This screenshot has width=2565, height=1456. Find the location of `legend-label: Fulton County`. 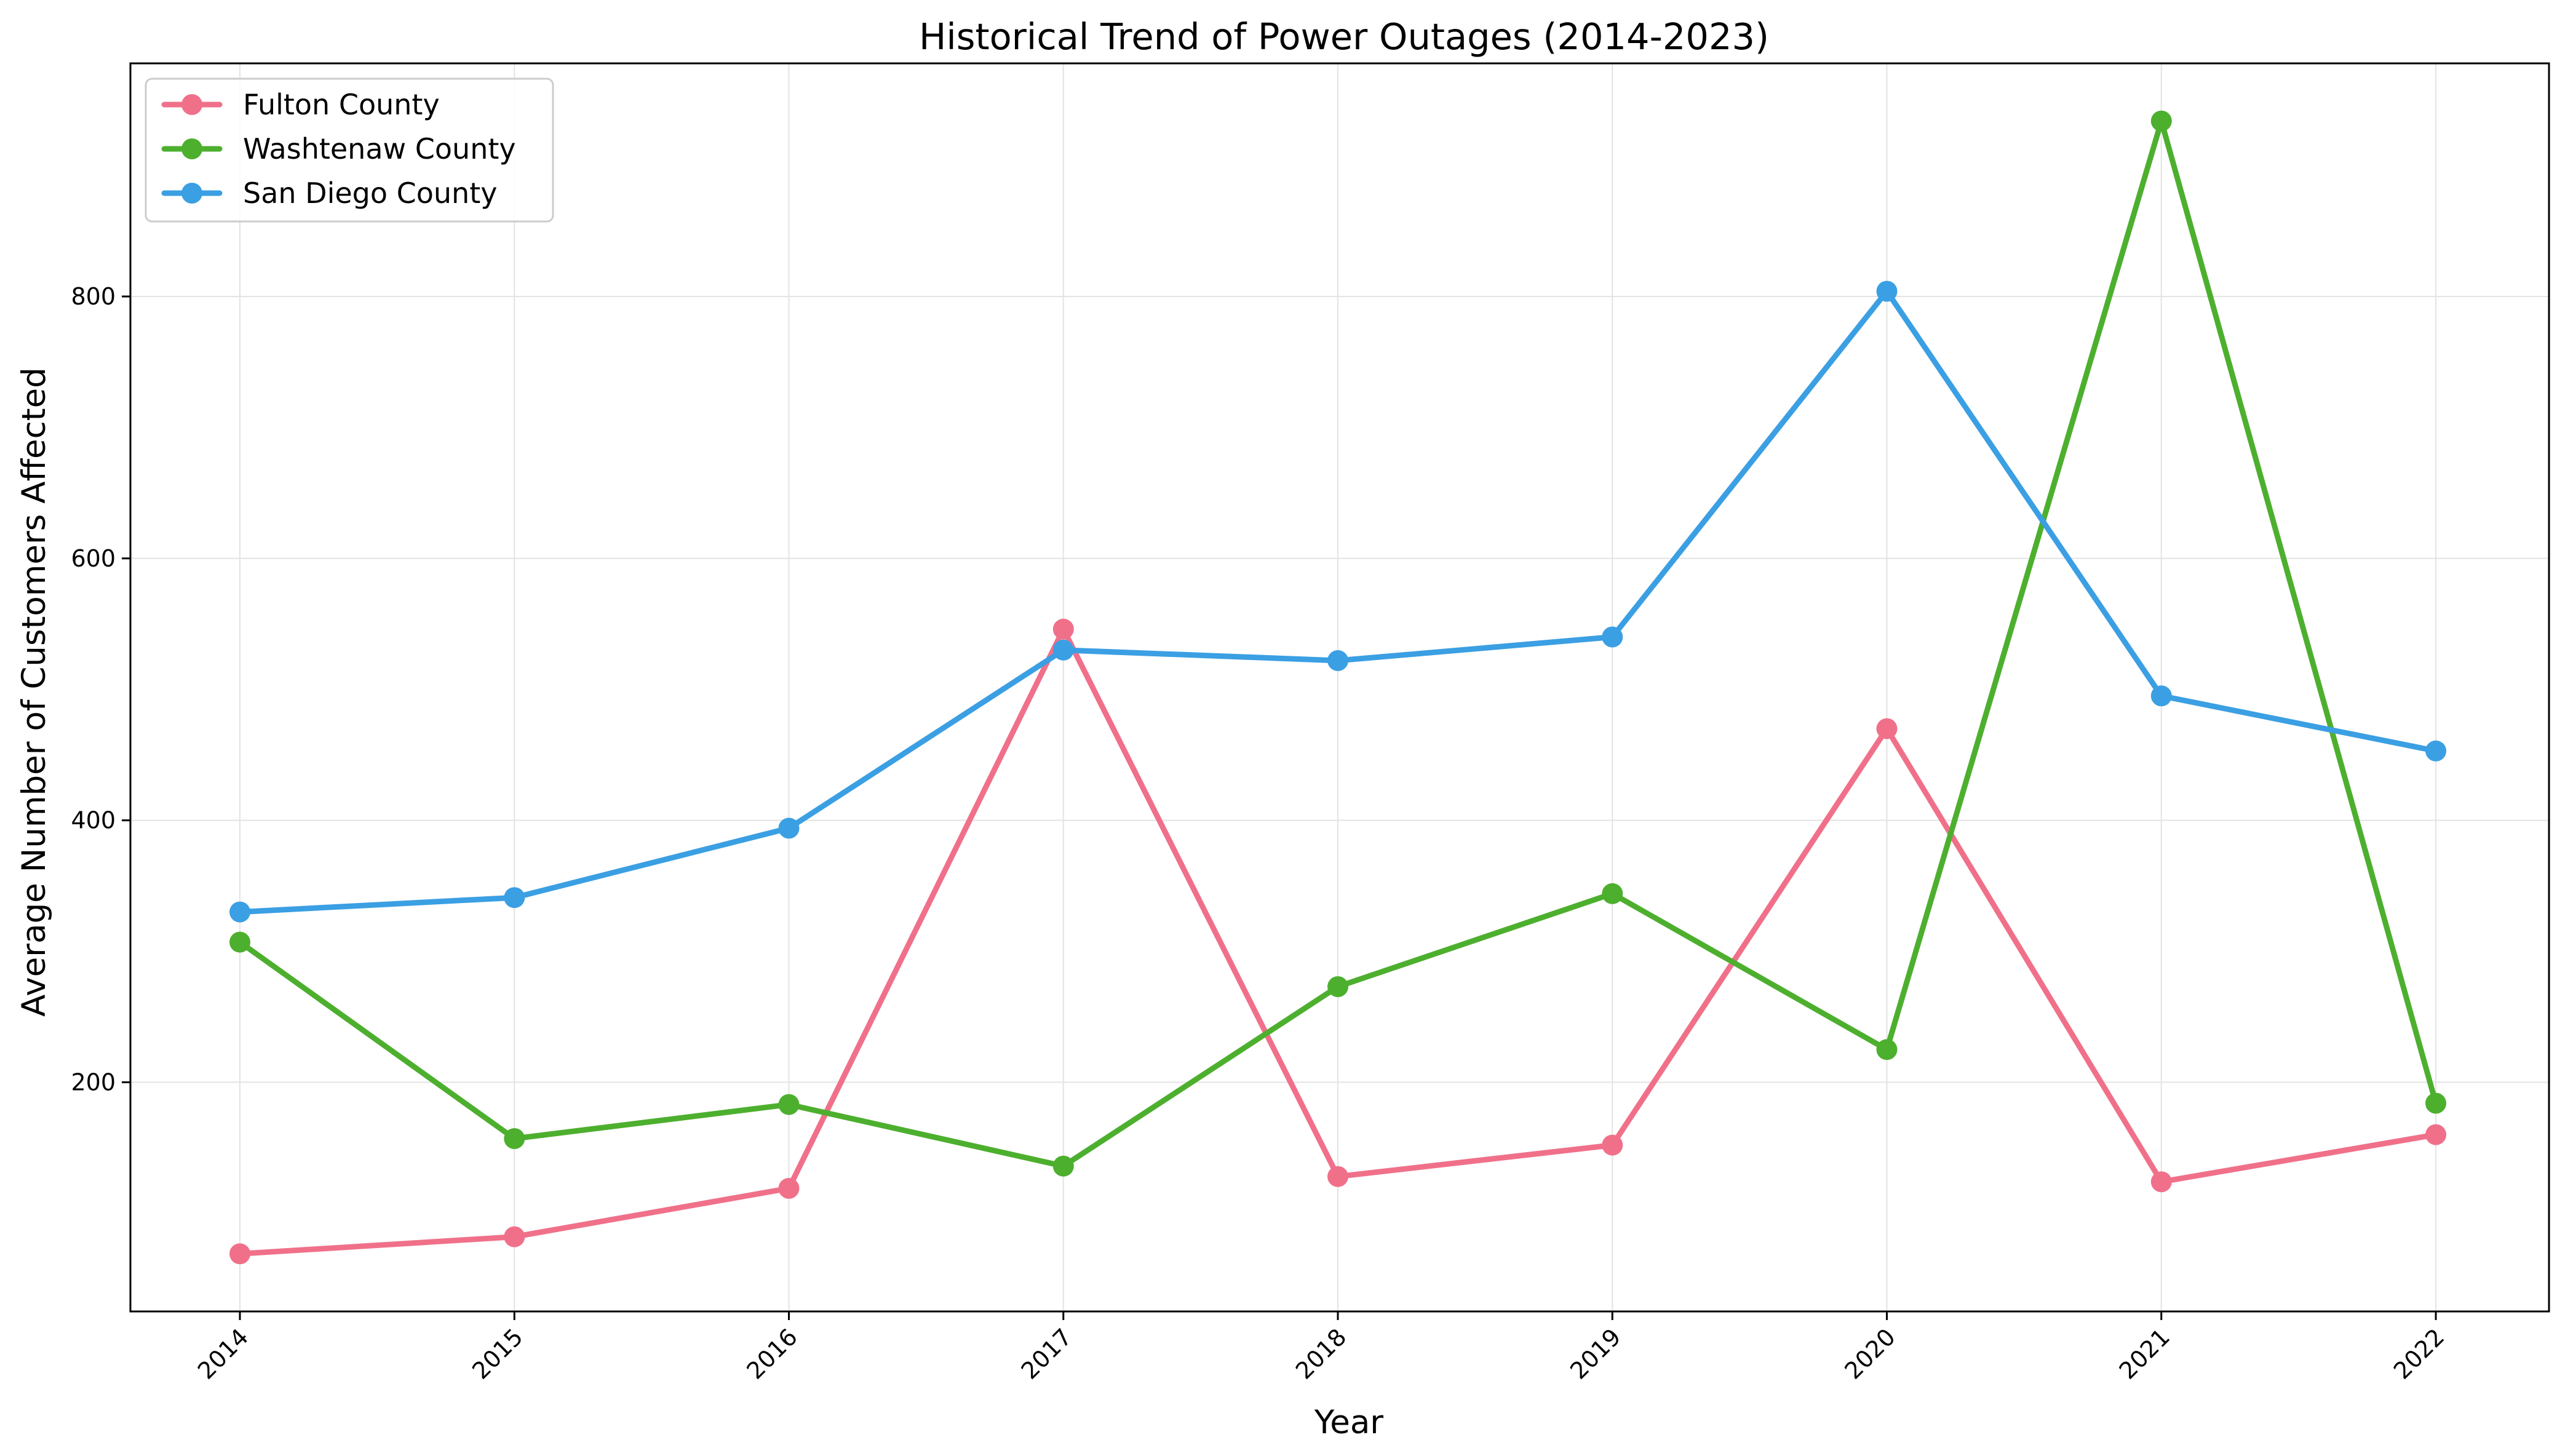

legend-label: Fulton County is located at coordinates (341, 105).